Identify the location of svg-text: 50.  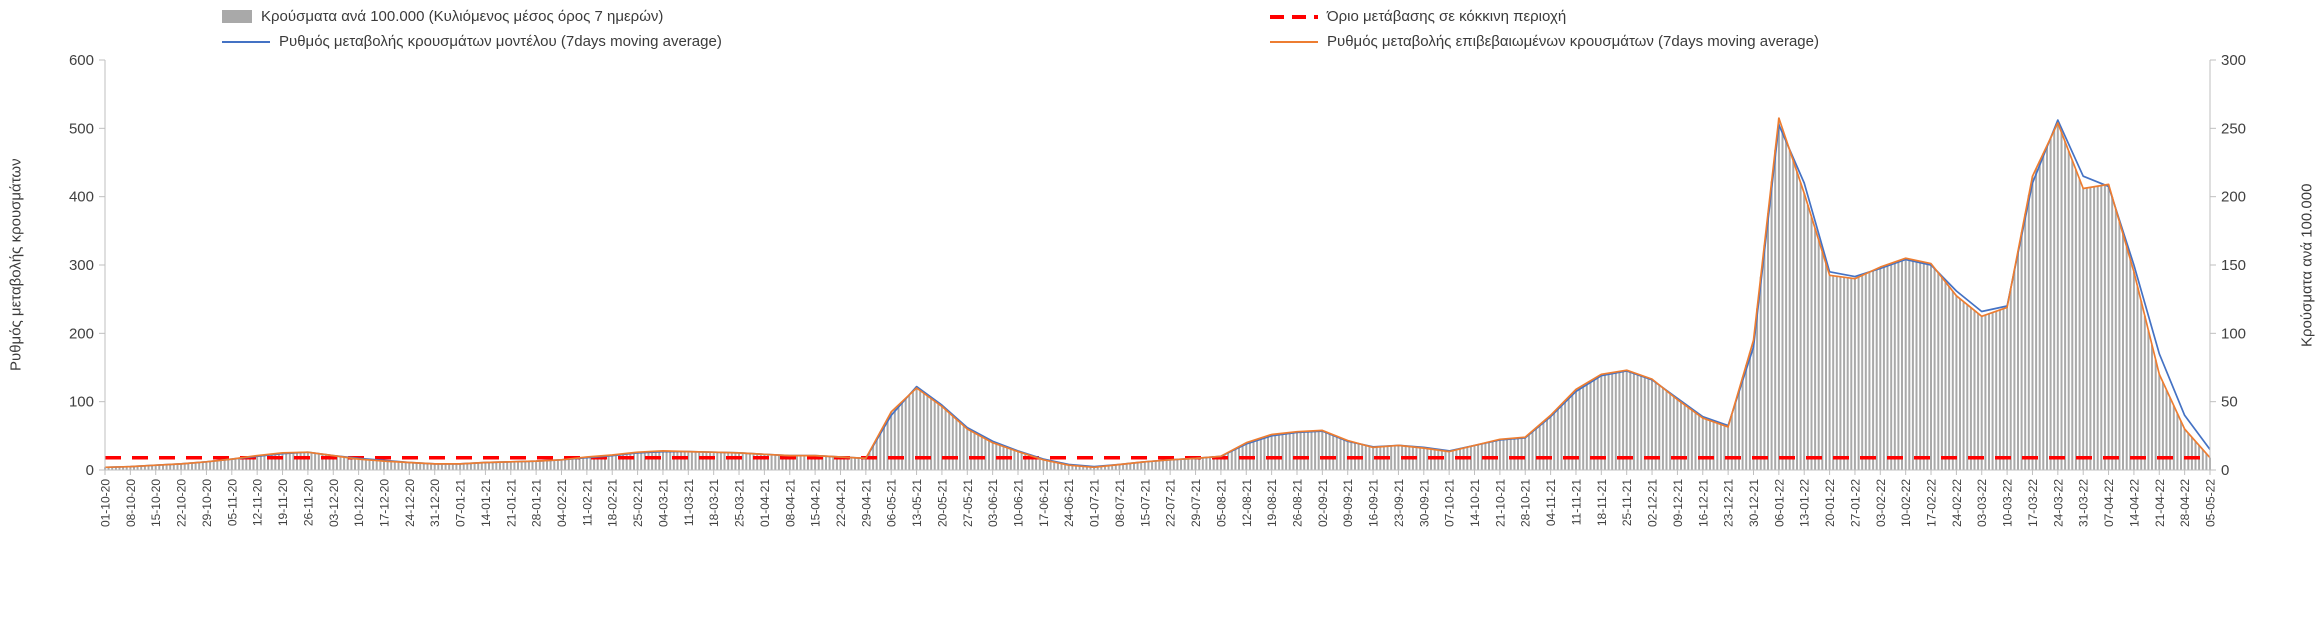
(2229, 402).